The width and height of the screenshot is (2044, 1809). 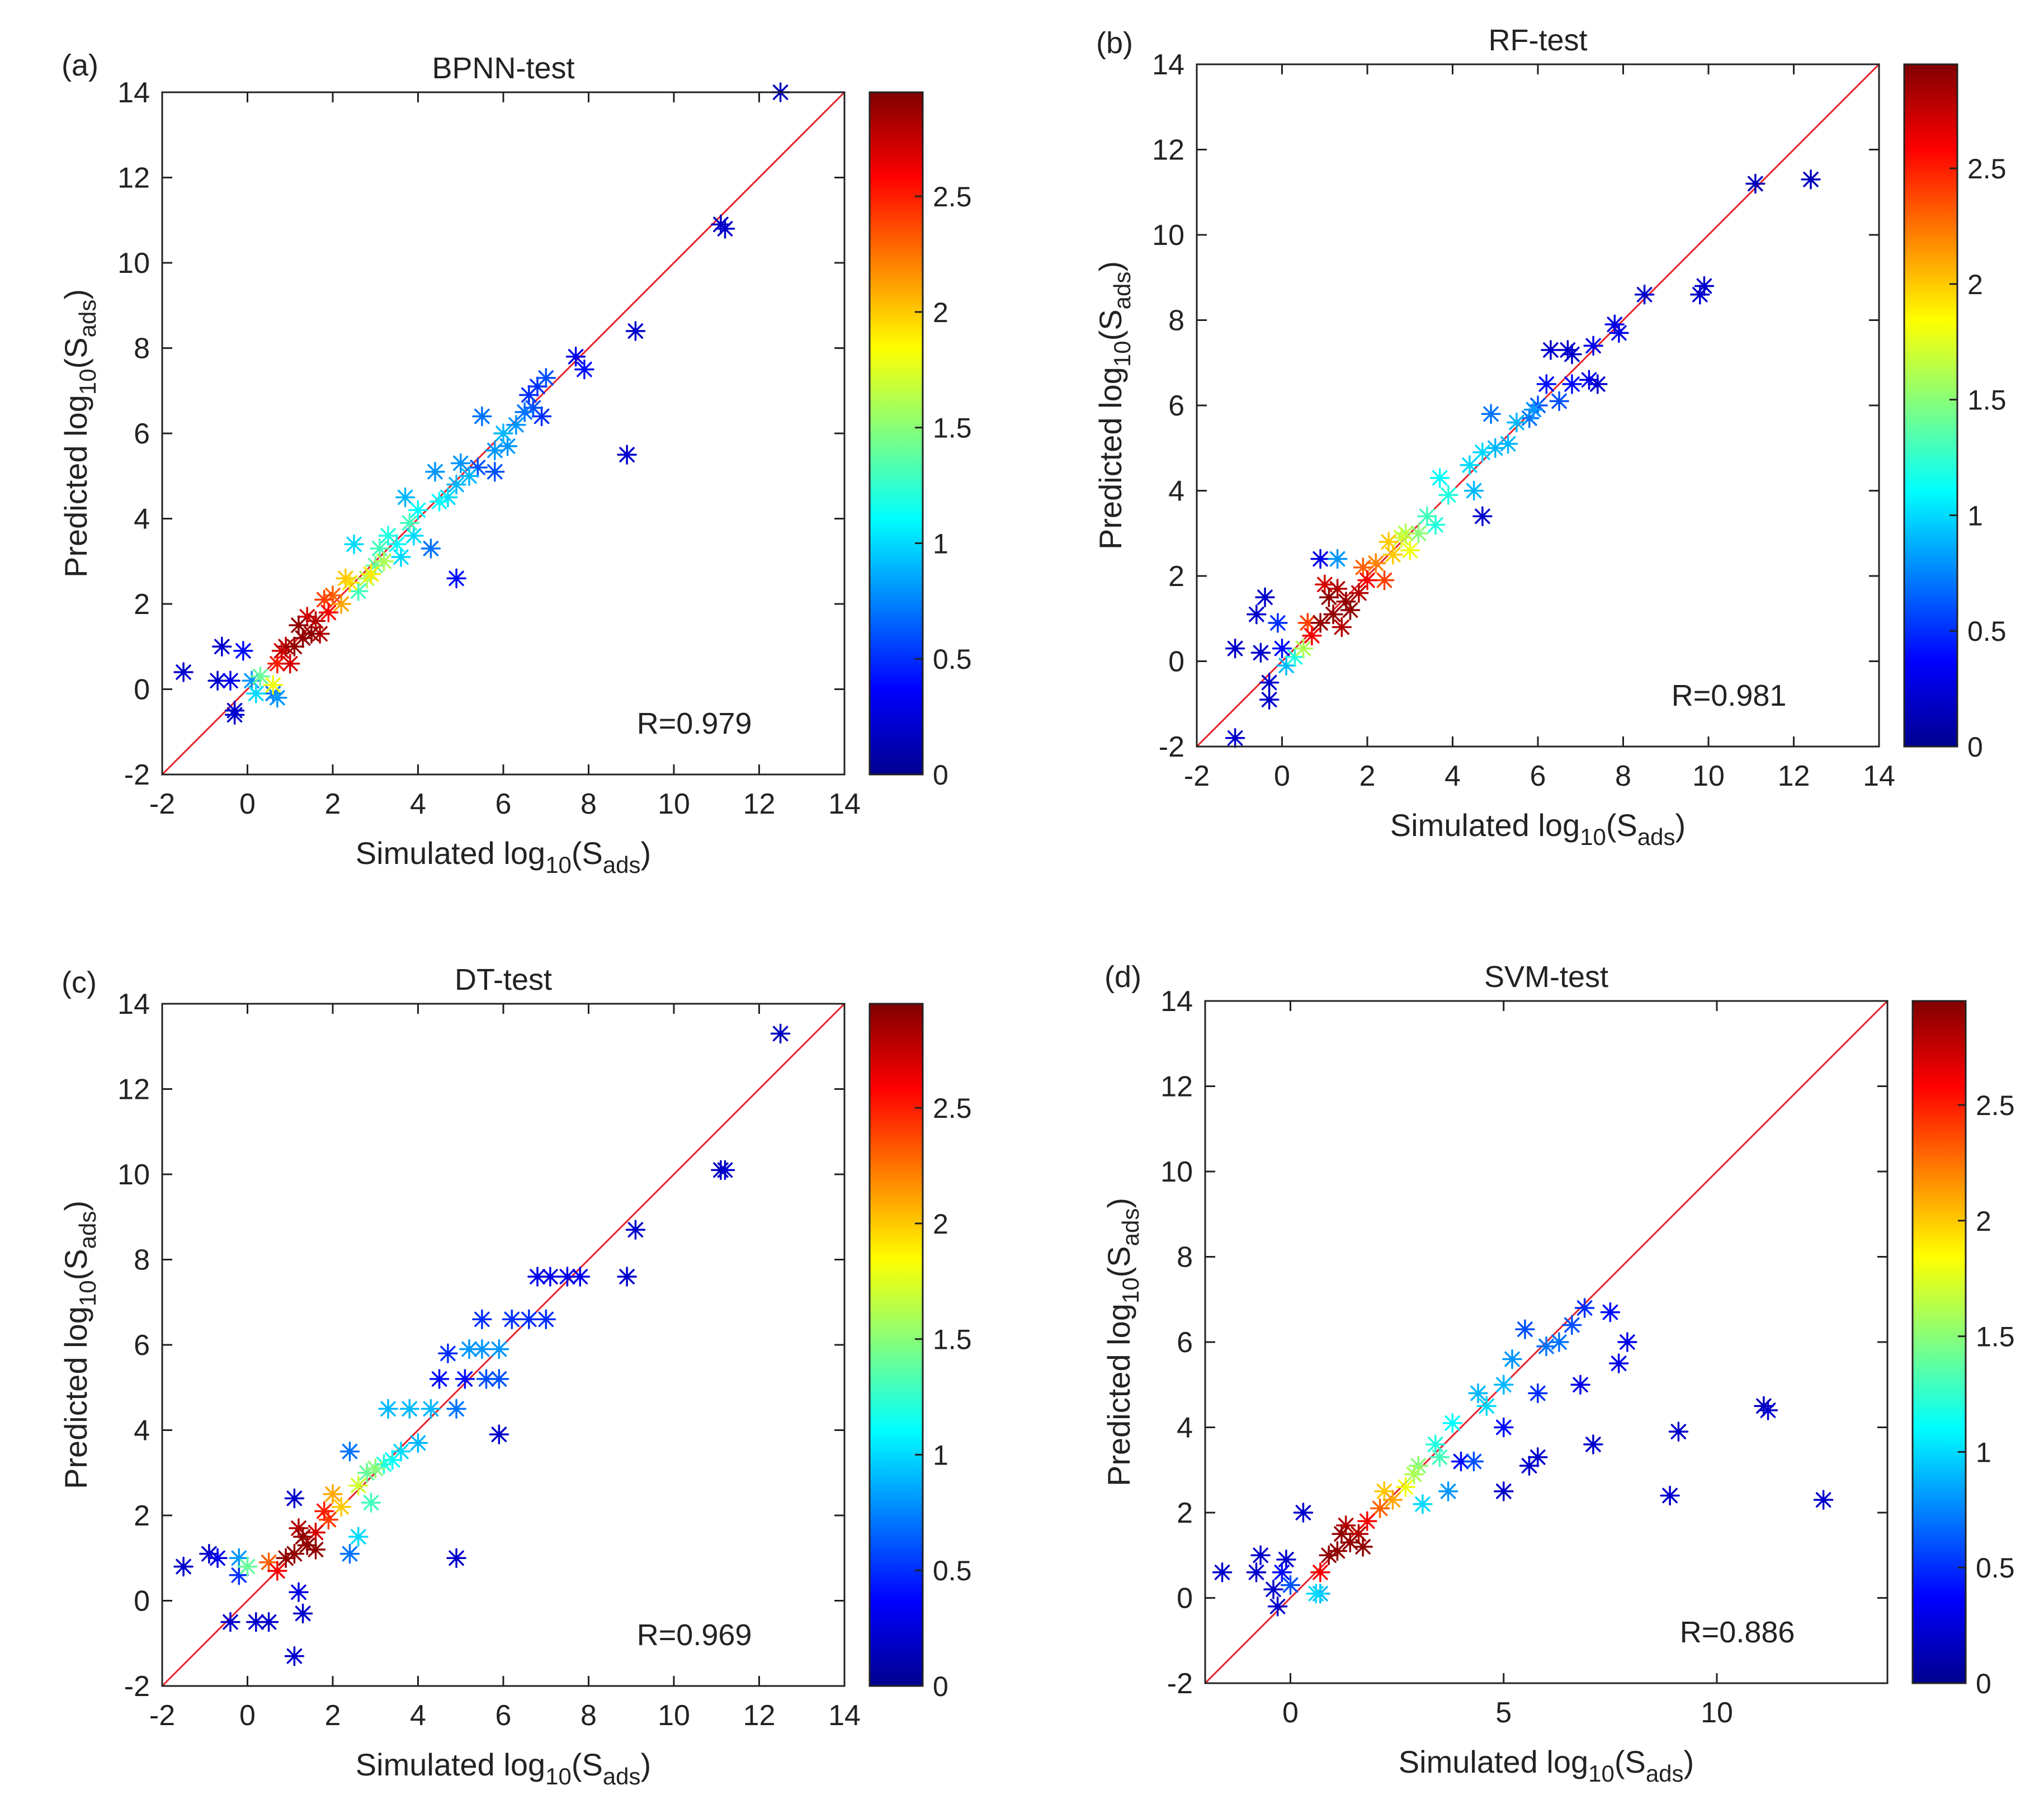 I want to click on r-value-annotation: R=0.979, so click(x=694, y=723).